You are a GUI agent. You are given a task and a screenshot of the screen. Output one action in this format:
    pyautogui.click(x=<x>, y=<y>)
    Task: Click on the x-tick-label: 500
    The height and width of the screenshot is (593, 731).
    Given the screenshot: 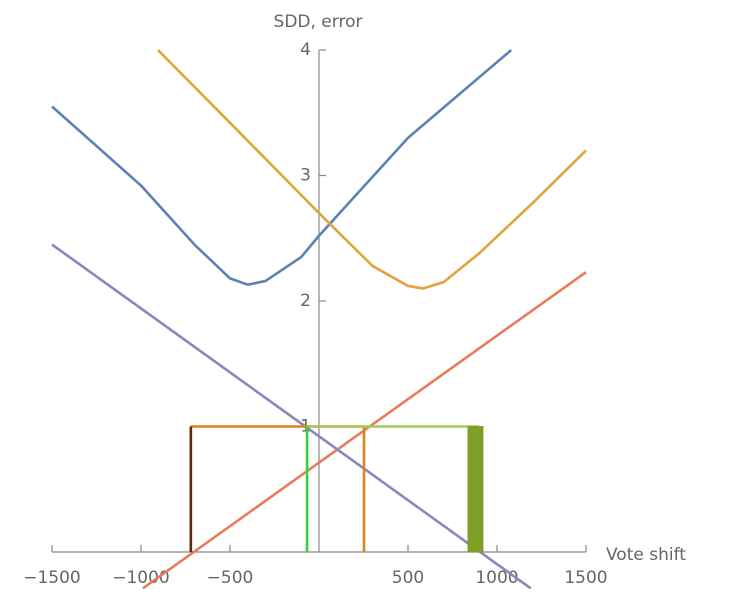 What is the action you would take?
    pyautogui.click(x=408, y=578)
    